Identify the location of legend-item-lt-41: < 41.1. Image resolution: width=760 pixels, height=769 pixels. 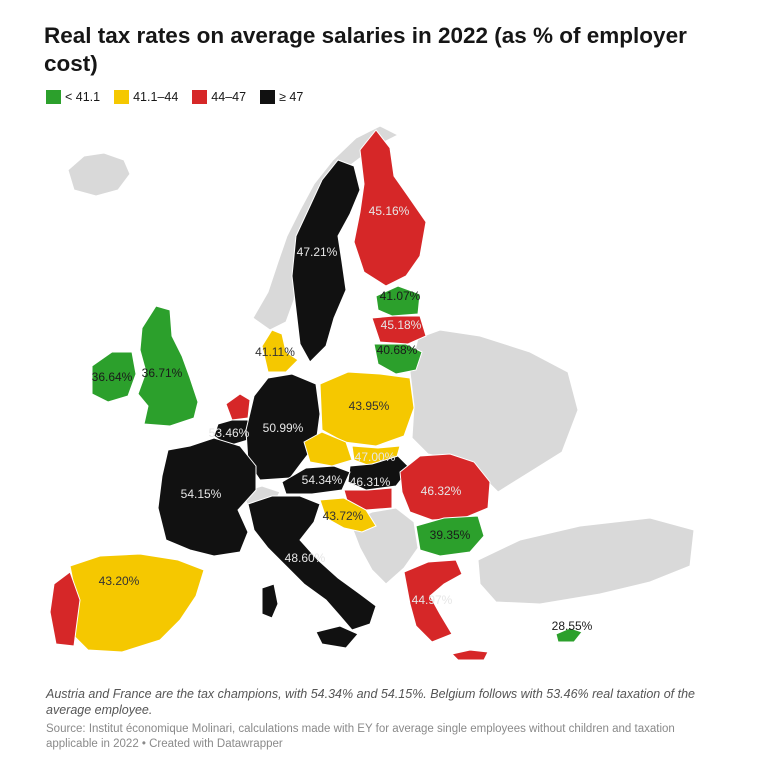
(73, 97).